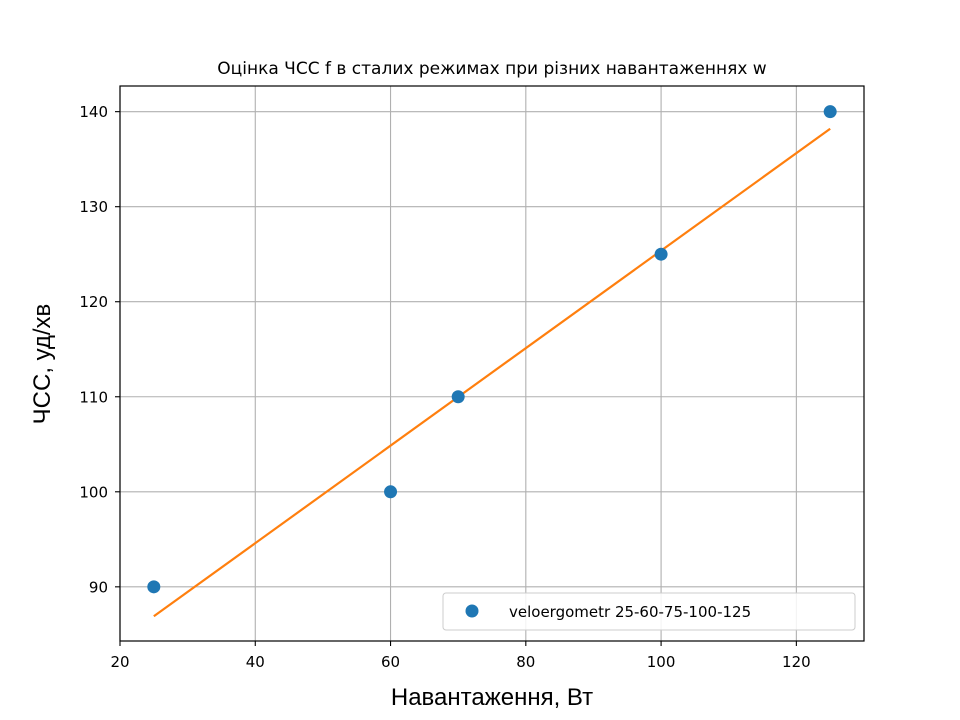 This screenshot has width=960, height=720. Describe the element at coordinates (492, 697) in the screenshot. I see `x-axis-label: Навантаження, Вт` at that location.